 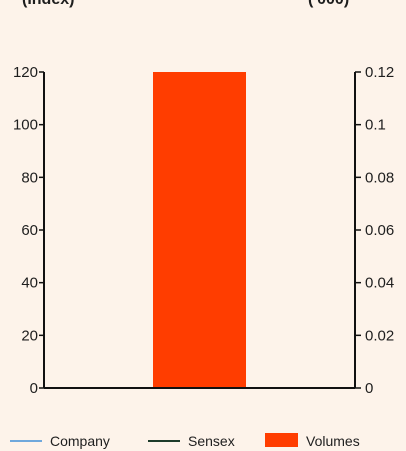 I want to click on right-tick-label: 0.08, so click(x=379, y=177).